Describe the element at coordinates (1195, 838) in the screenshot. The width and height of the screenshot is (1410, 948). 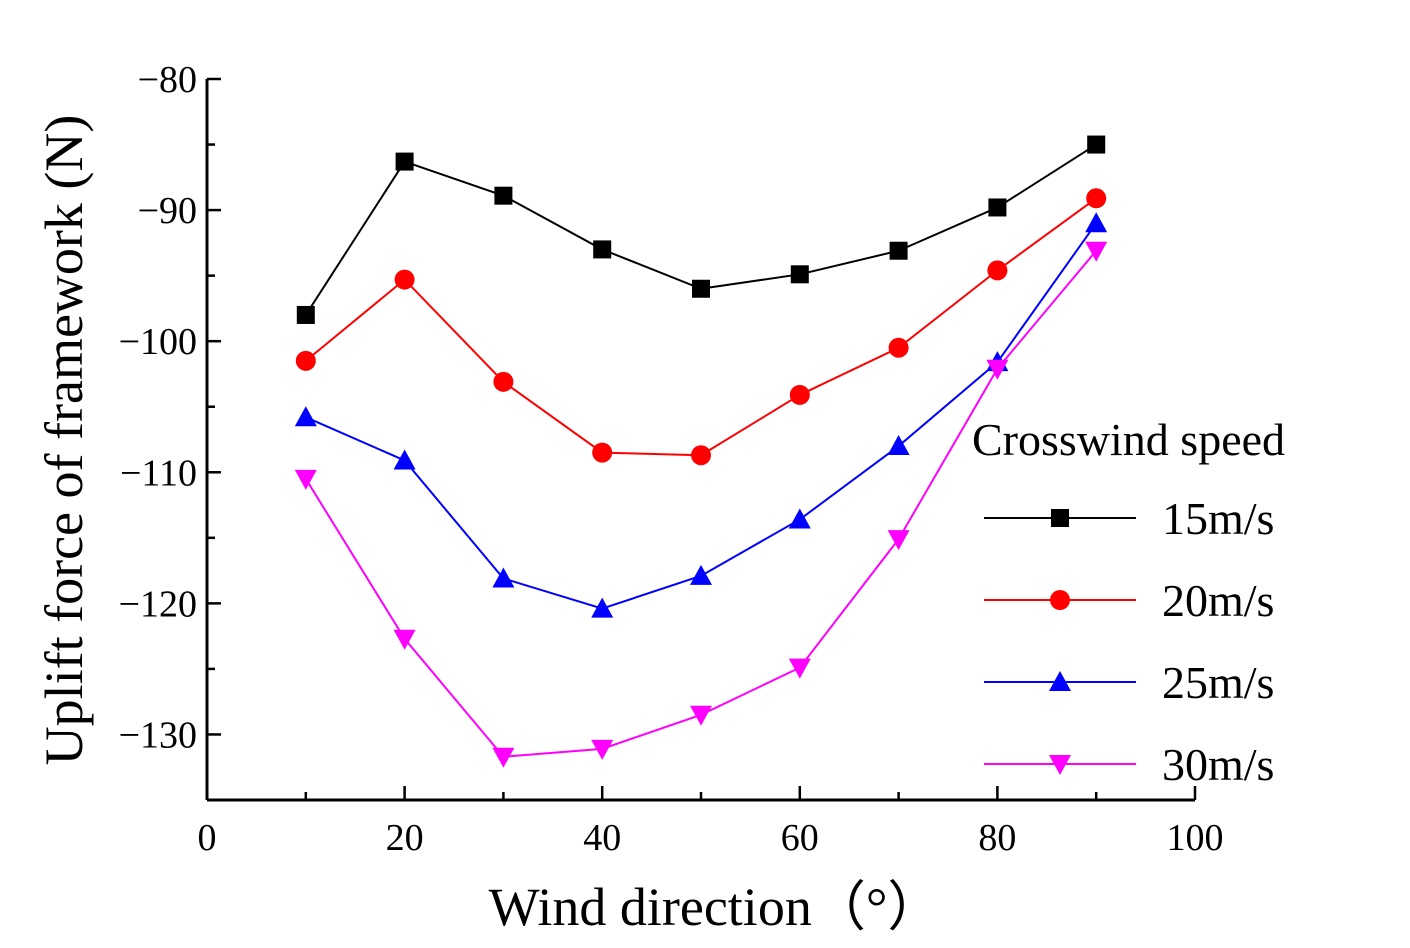
I see `x-tick-label: 100` at that location.